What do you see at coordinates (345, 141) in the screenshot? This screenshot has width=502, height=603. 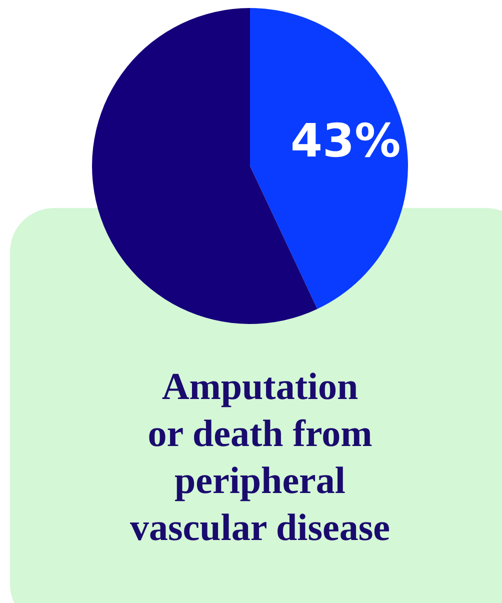 I see `data-label: 43%` at bounding box center [345, 141].